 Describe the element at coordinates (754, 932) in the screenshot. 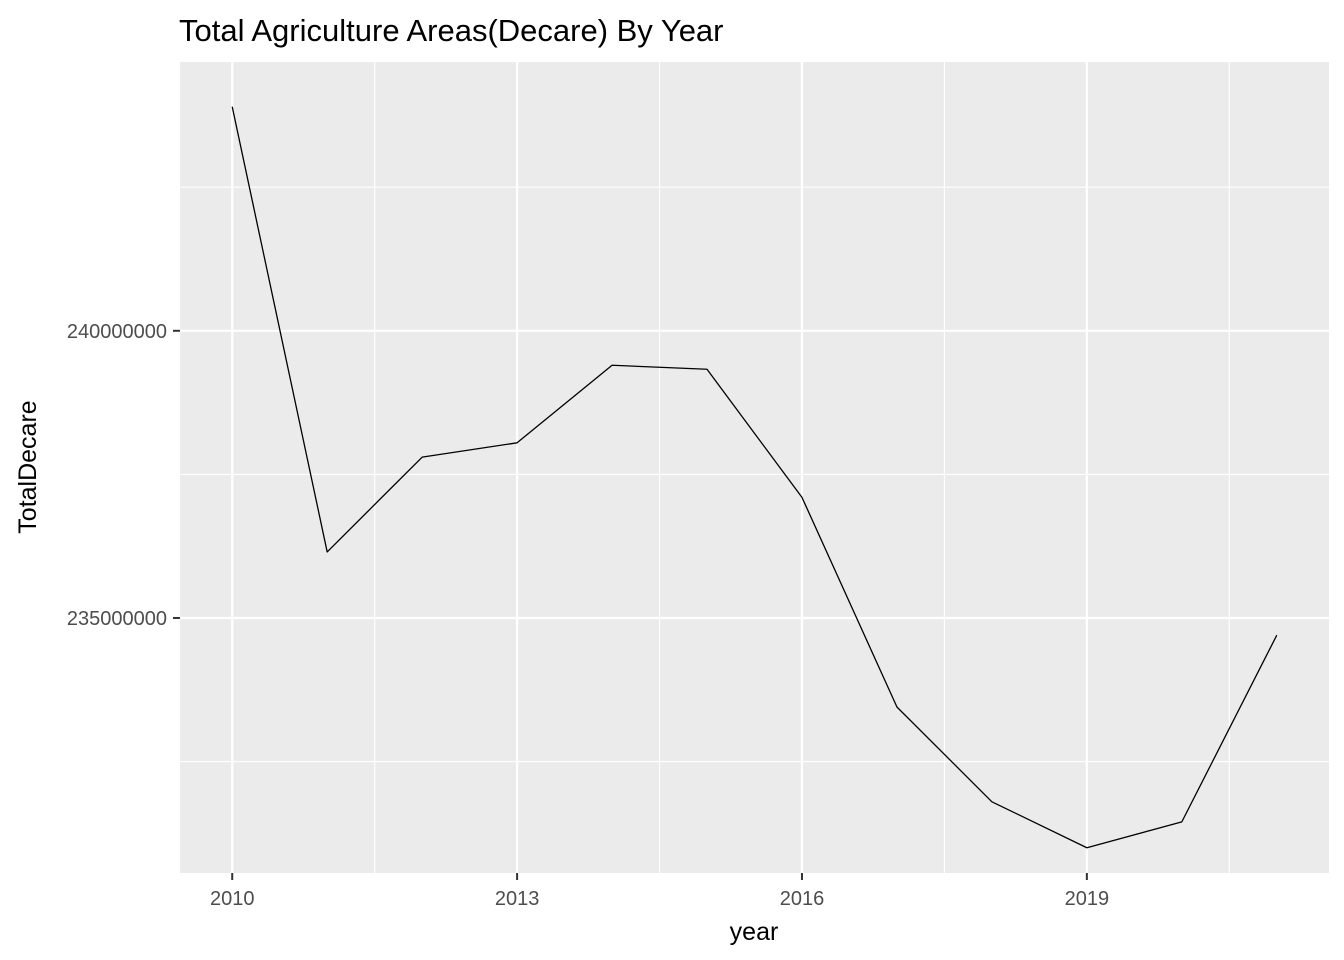

I see `x-axis-title: year` at that location.